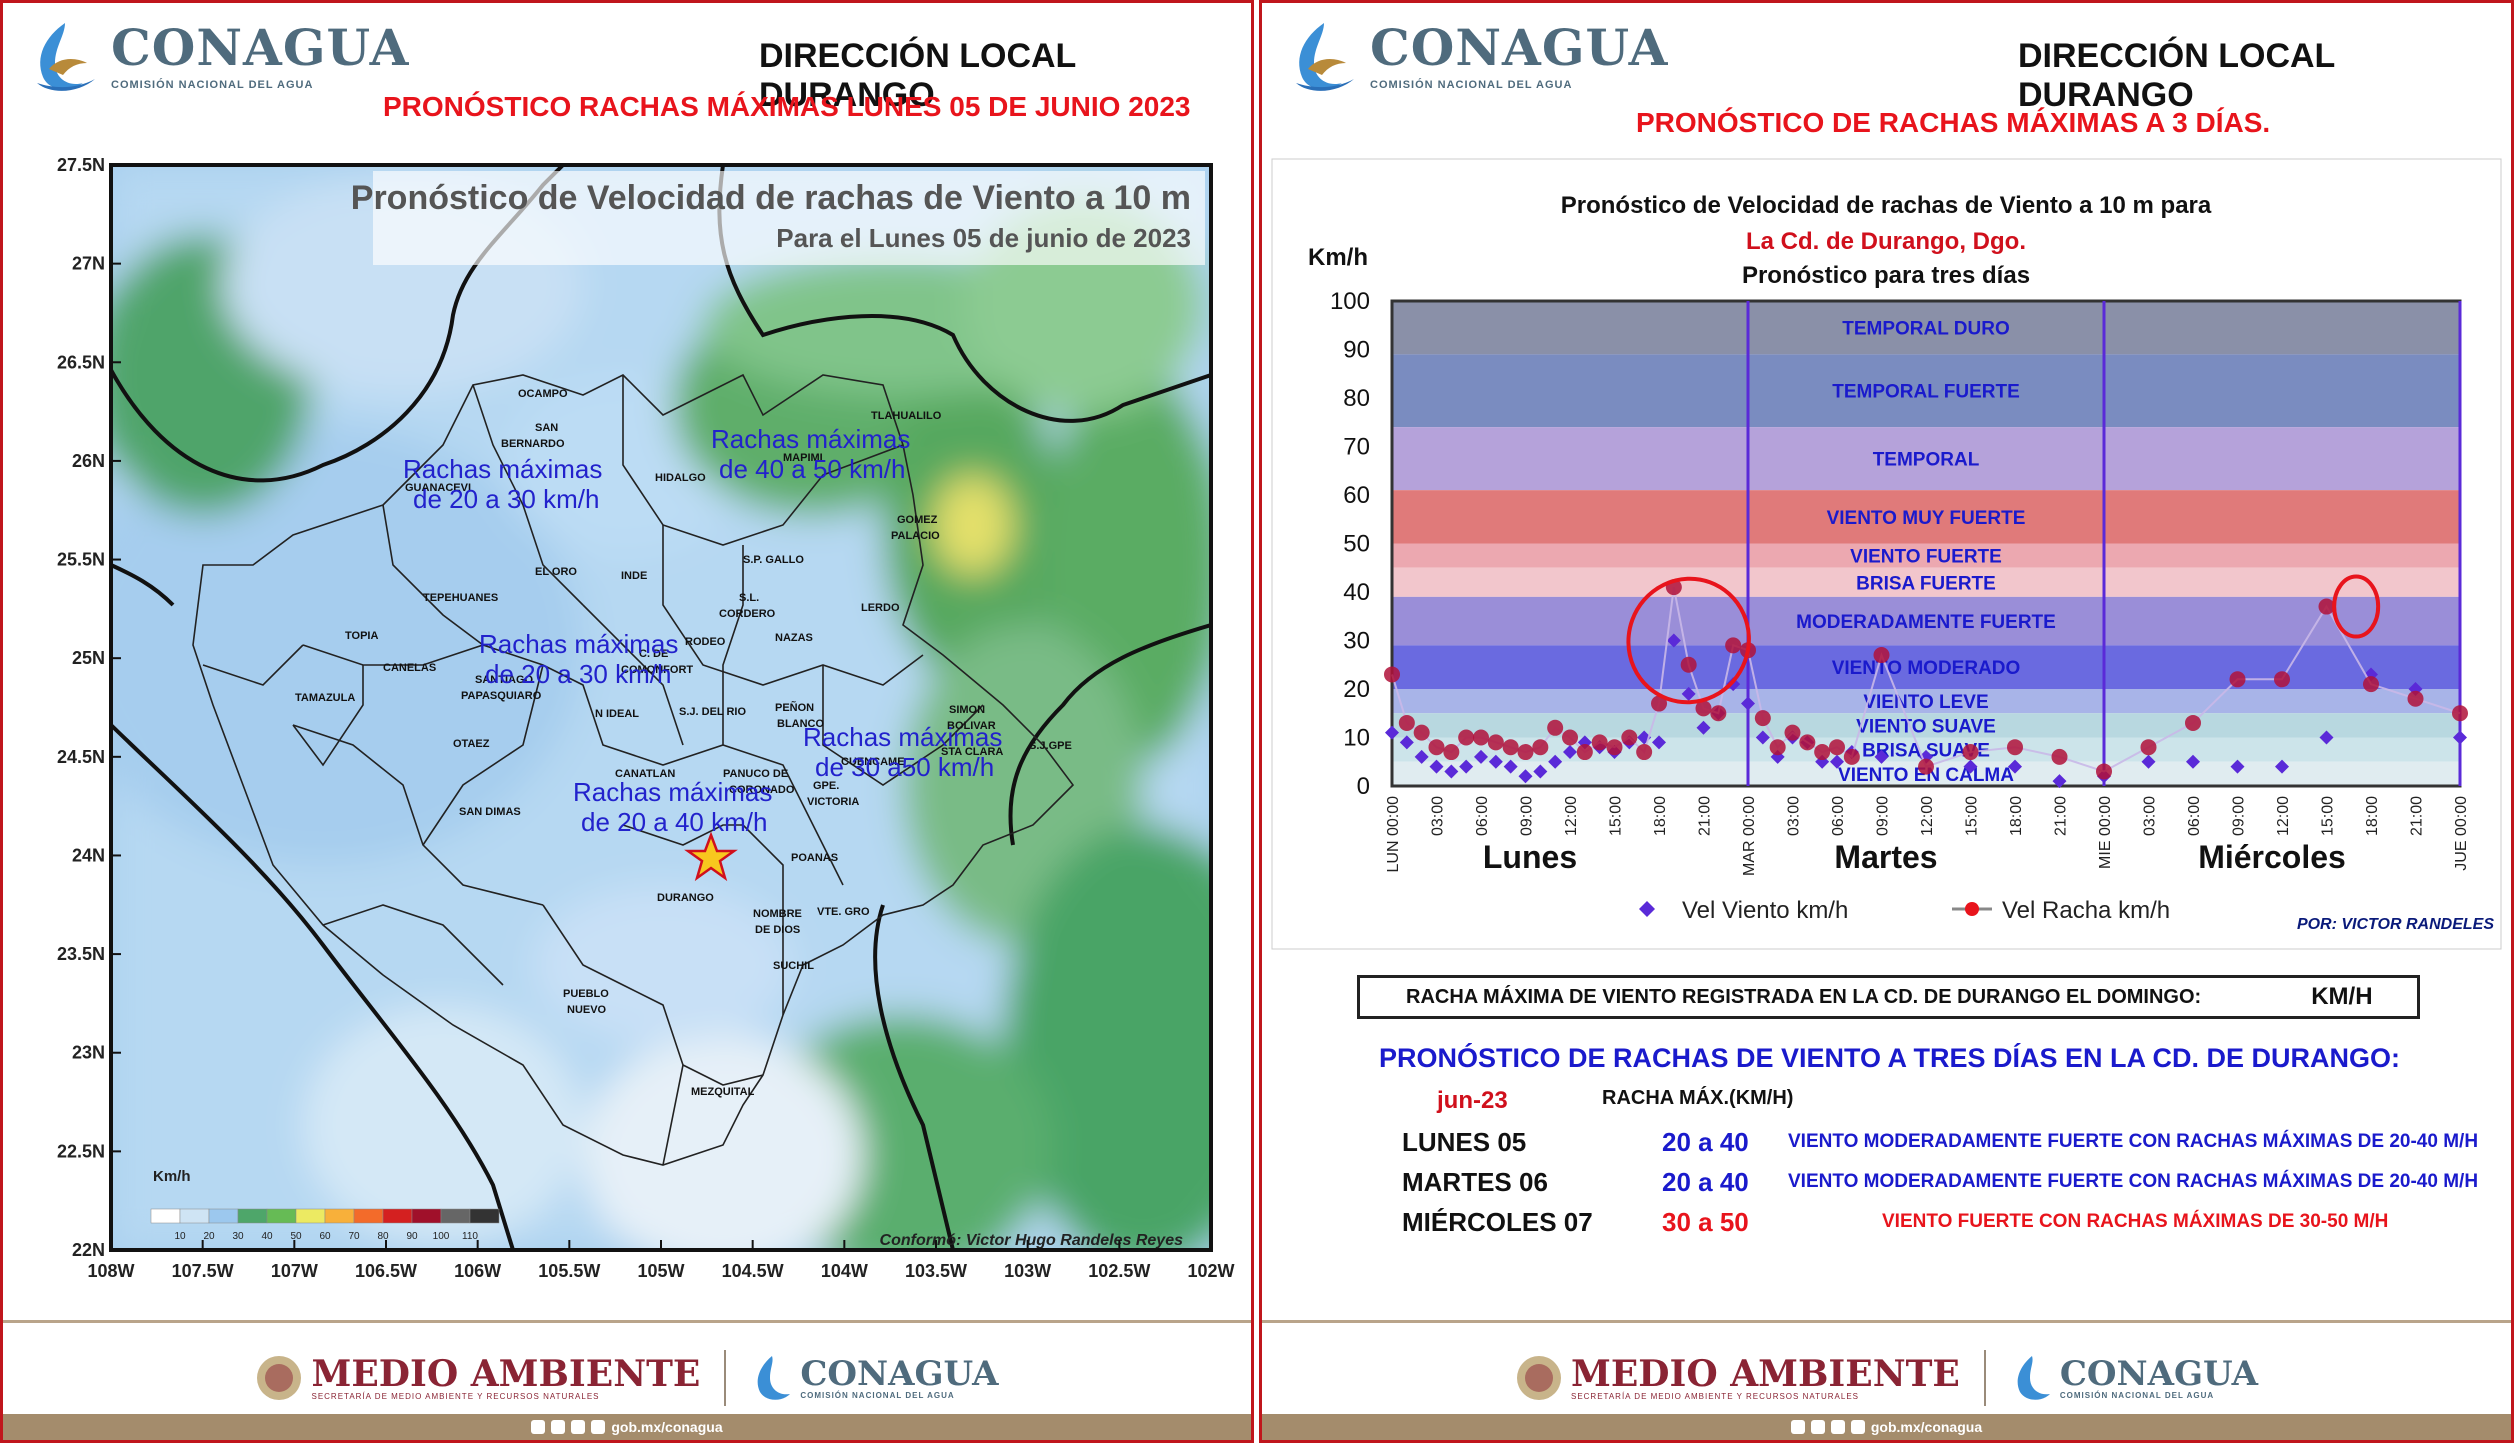 This screenshot has height=1443, width=2514. Describe the element at coordinates (723, 1092) in the screenshot. I see `label-mezquital: MEZQUITAL` at that location.